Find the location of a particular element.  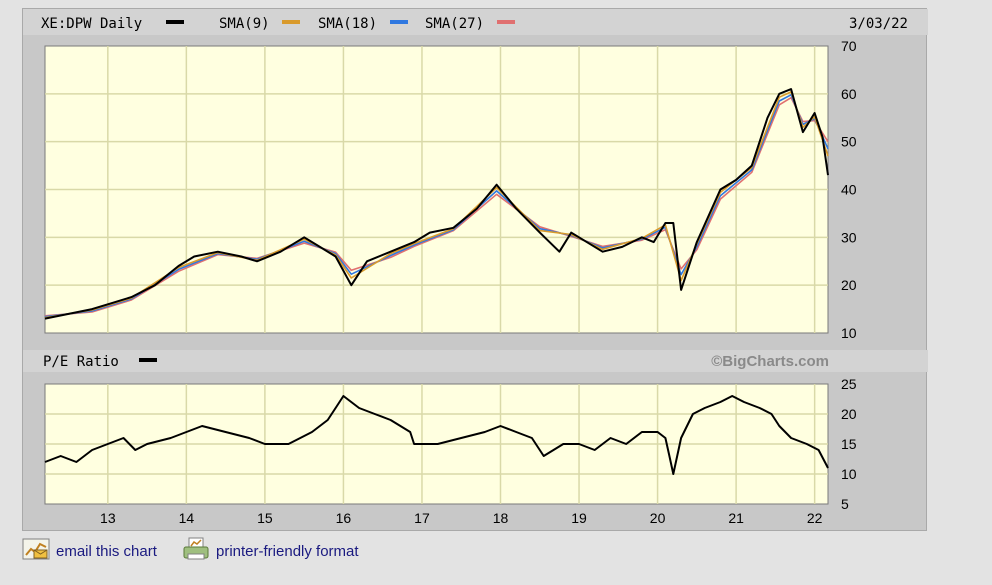

price-legend-swatch is located at coordinates (175, 22).